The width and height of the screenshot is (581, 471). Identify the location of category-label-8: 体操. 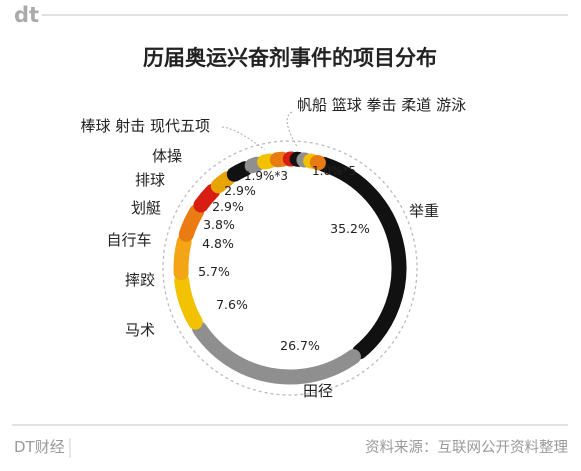
(167, 156).